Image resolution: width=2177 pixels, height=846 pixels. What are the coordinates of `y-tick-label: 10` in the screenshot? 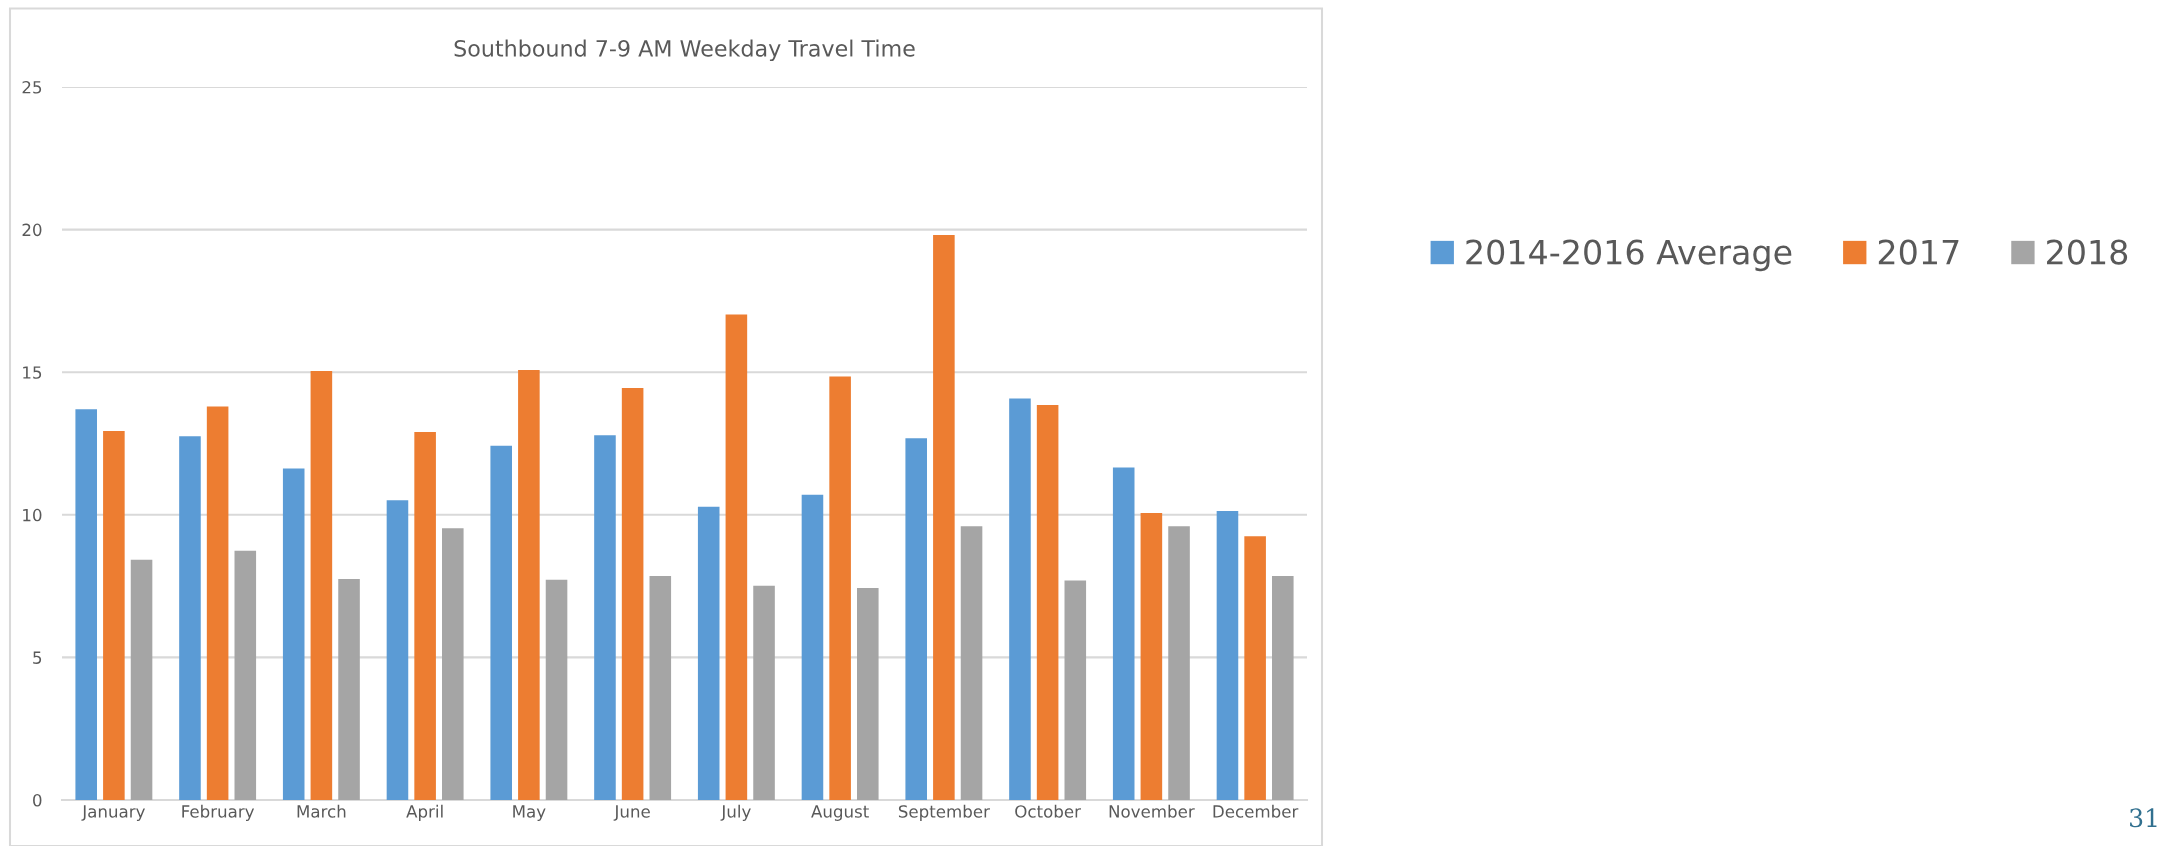 It's located at (32, 515).